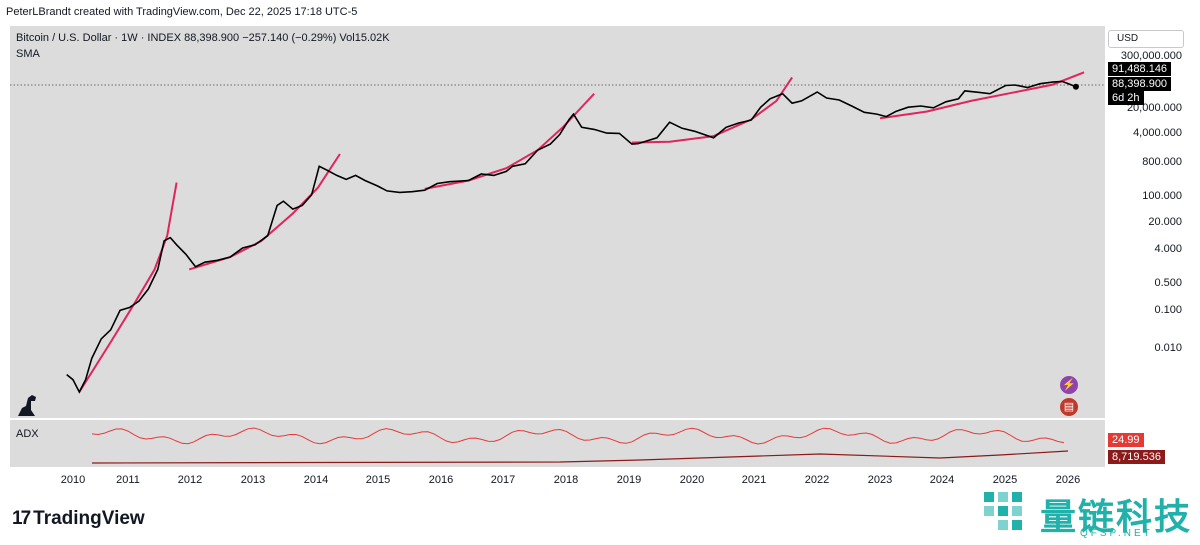 This screenshot has height=545, width=1200. Describe the element at coordinates (441, 480) in the screenshot. I see `x-axis-tick: 2016` at that location.